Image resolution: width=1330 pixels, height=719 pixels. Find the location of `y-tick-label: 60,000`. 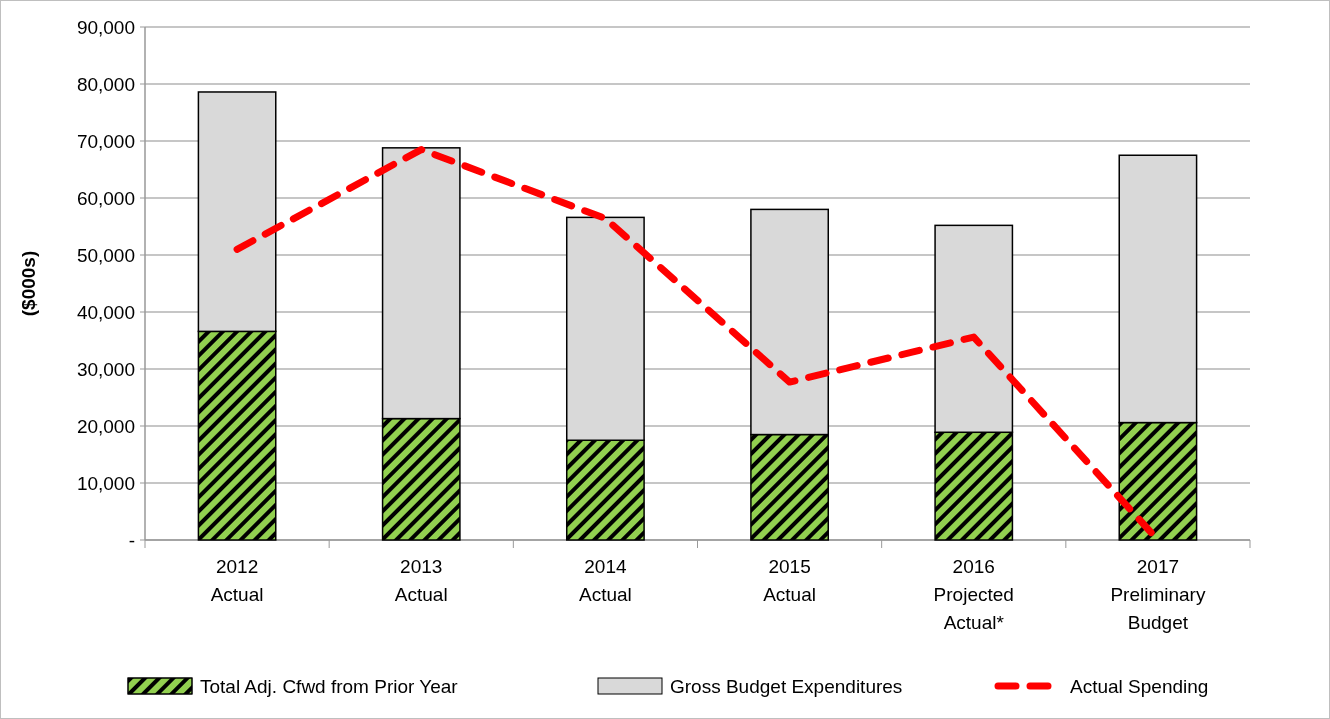

y-tick-label: 60,000 is located at coordinates (105, 198).